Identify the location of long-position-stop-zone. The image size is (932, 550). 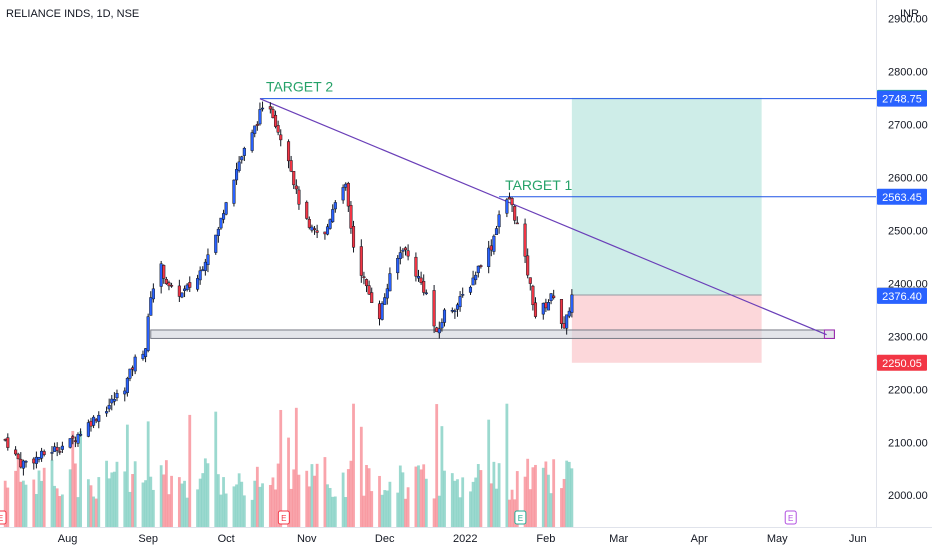
(666, 329).